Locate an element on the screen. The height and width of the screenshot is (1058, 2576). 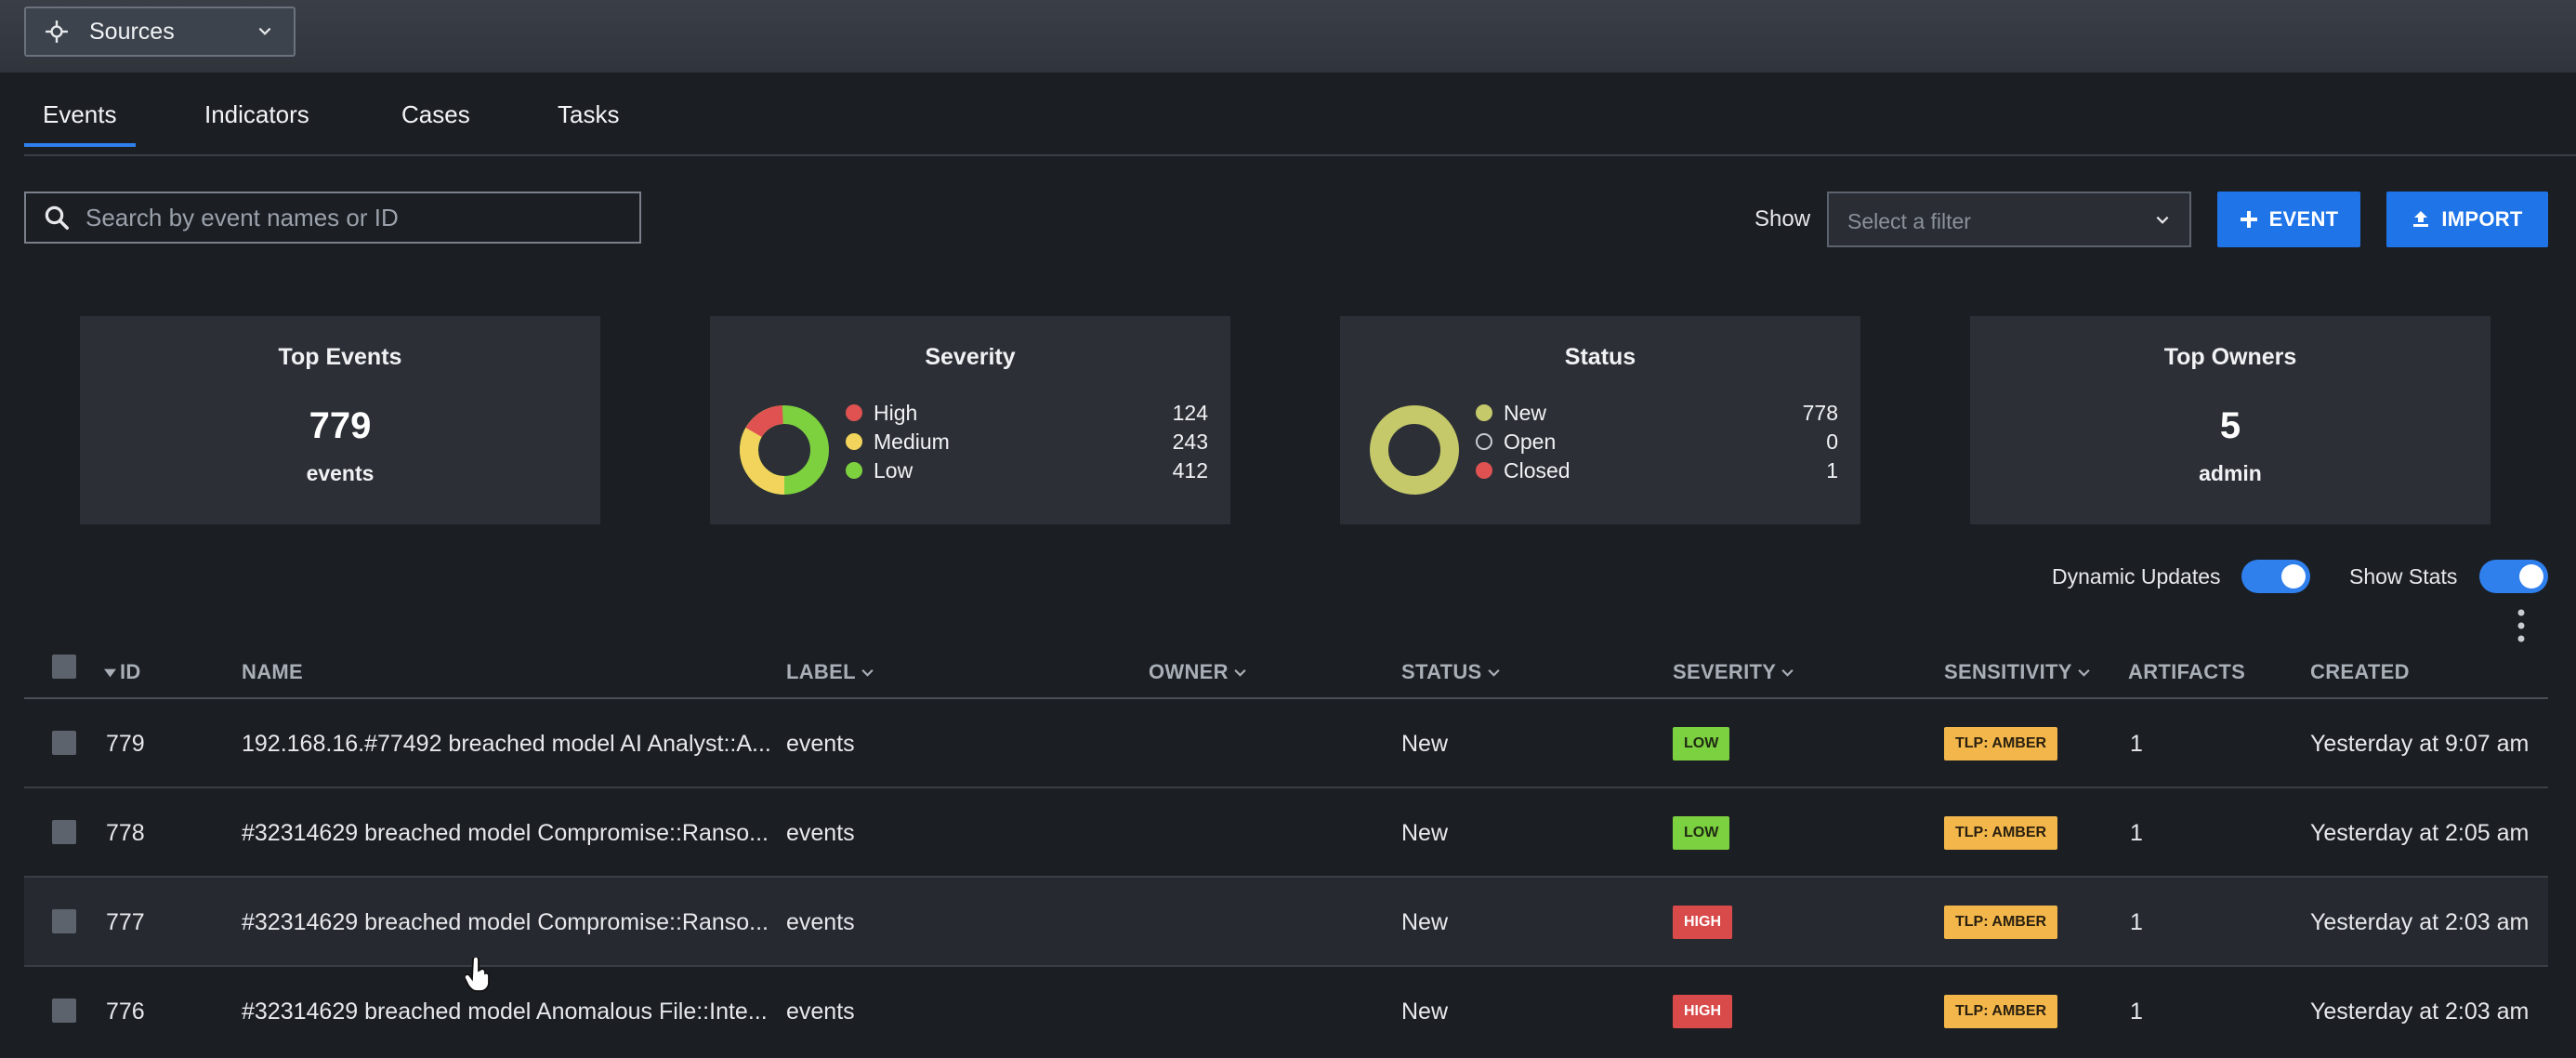
legend-value: 243 is located at coordinates (1190, 442).